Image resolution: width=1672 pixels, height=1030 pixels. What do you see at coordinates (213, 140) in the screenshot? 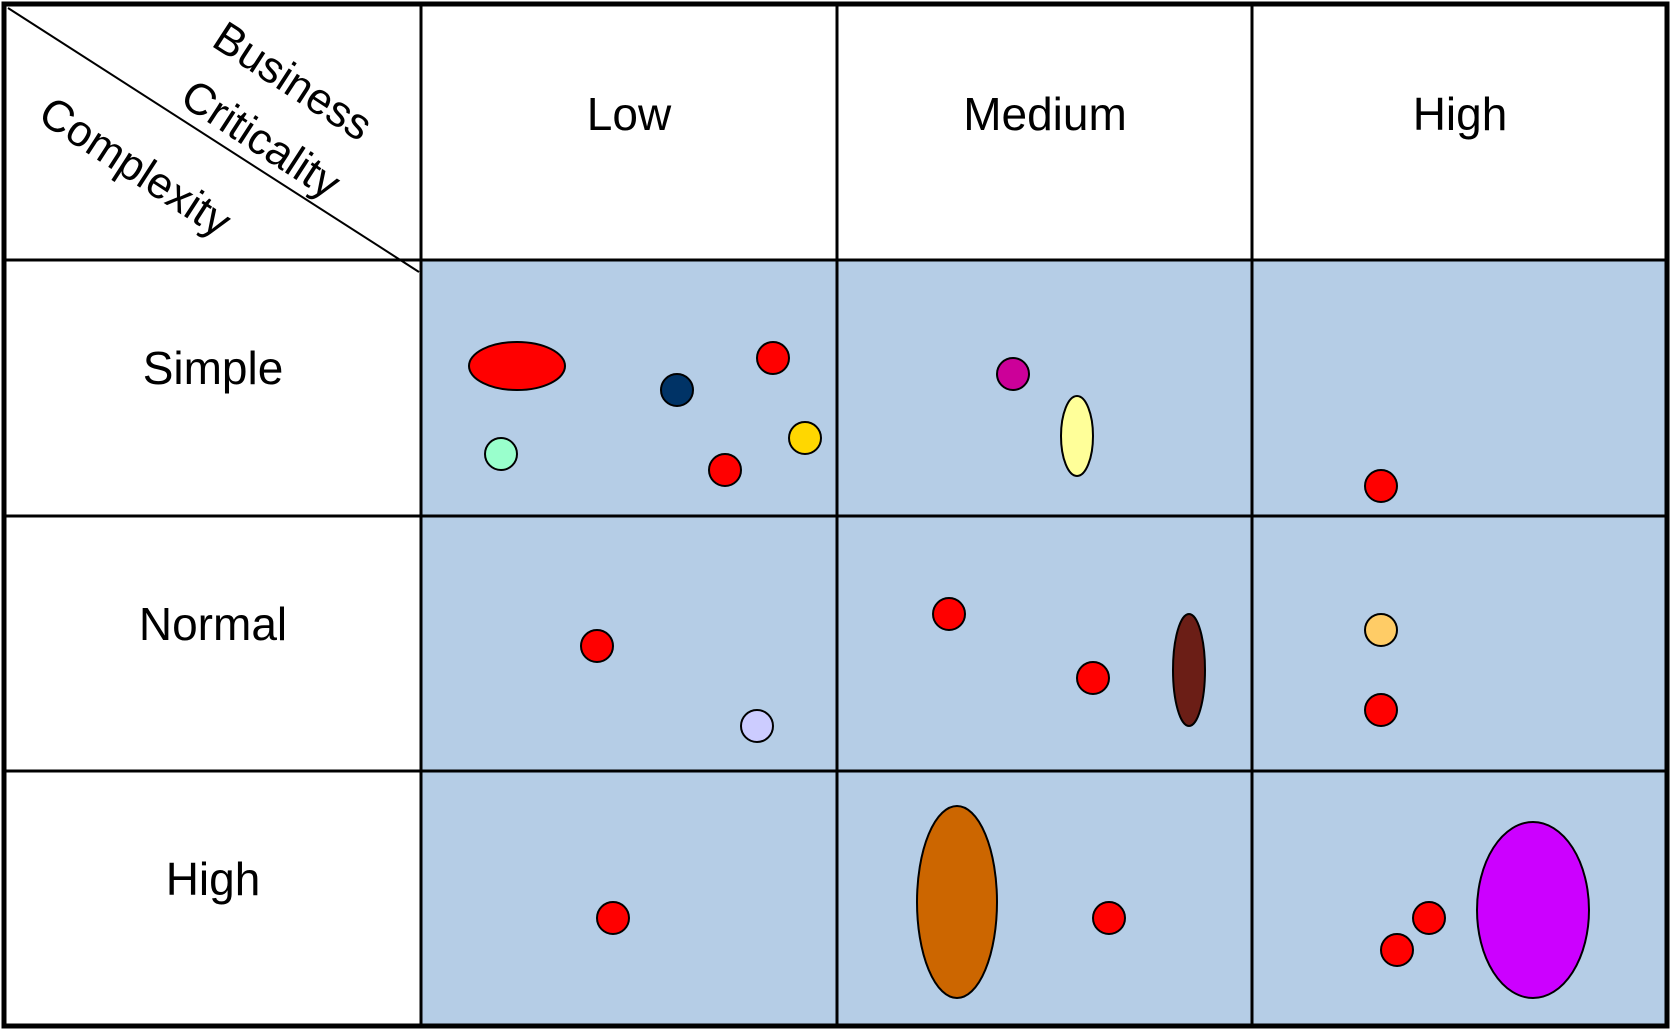
I see `corner-diagonal` at bounding box center [213, 140].